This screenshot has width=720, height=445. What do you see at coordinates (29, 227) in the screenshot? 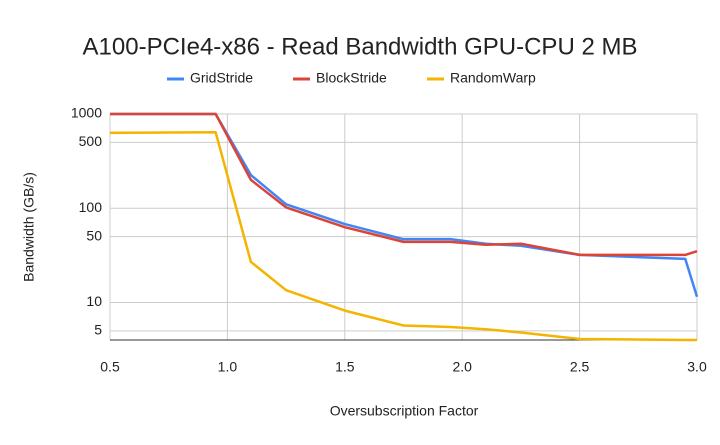
I see `y-axis-title: Bandwidth (GB/s)` at bounding box center [29, 227].